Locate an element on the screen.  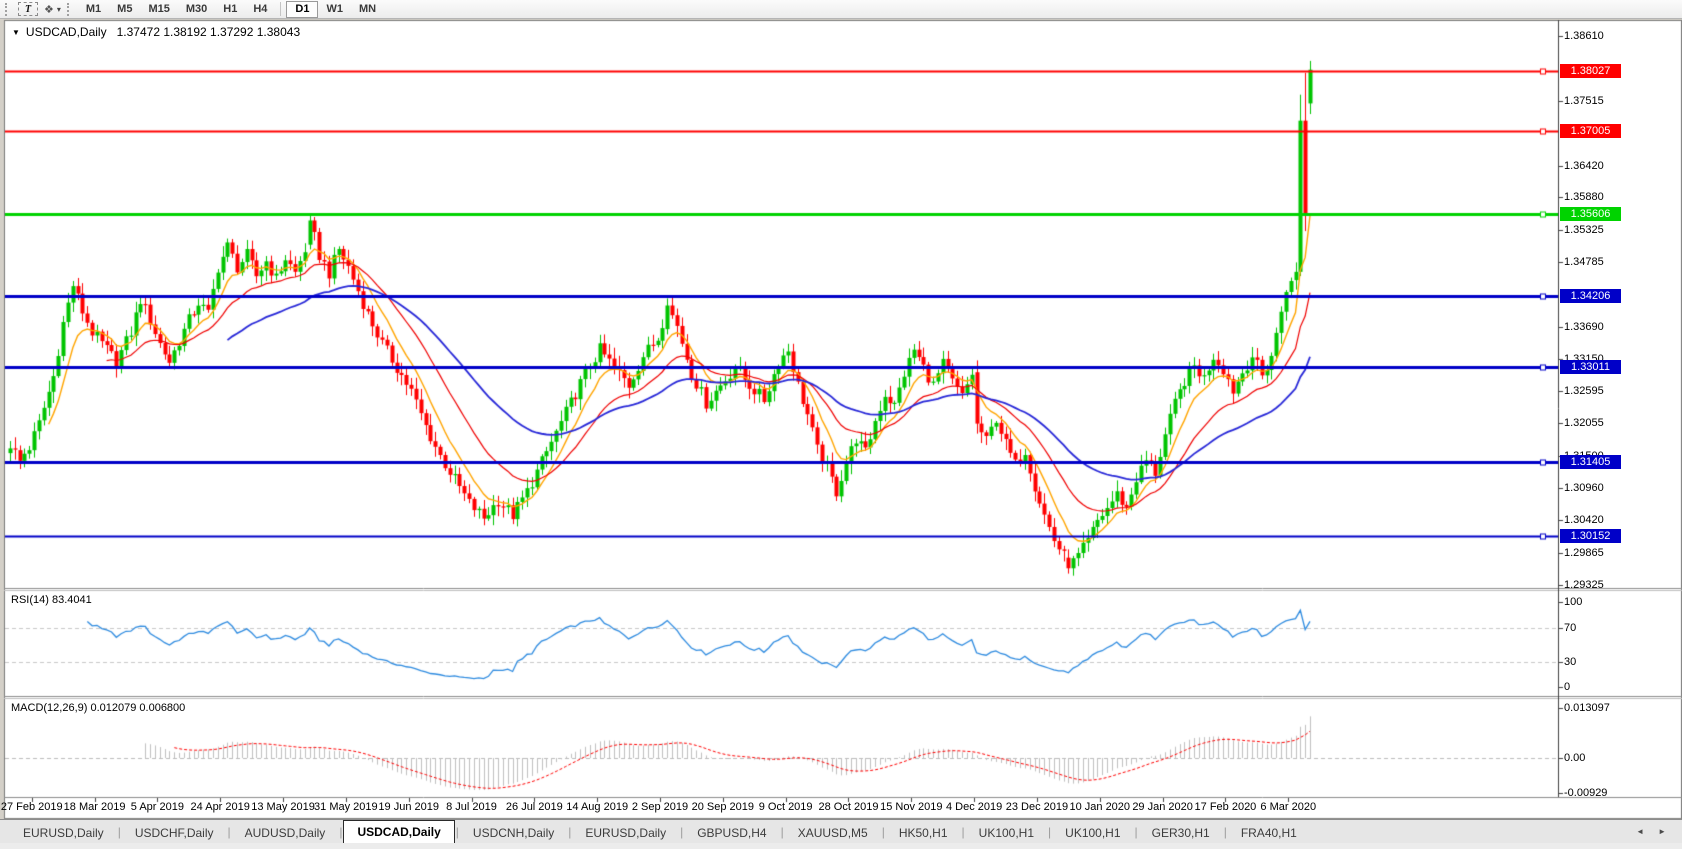
chart-tab-hk50-h1: HK50,H1 is located at coordinates (923, 833).